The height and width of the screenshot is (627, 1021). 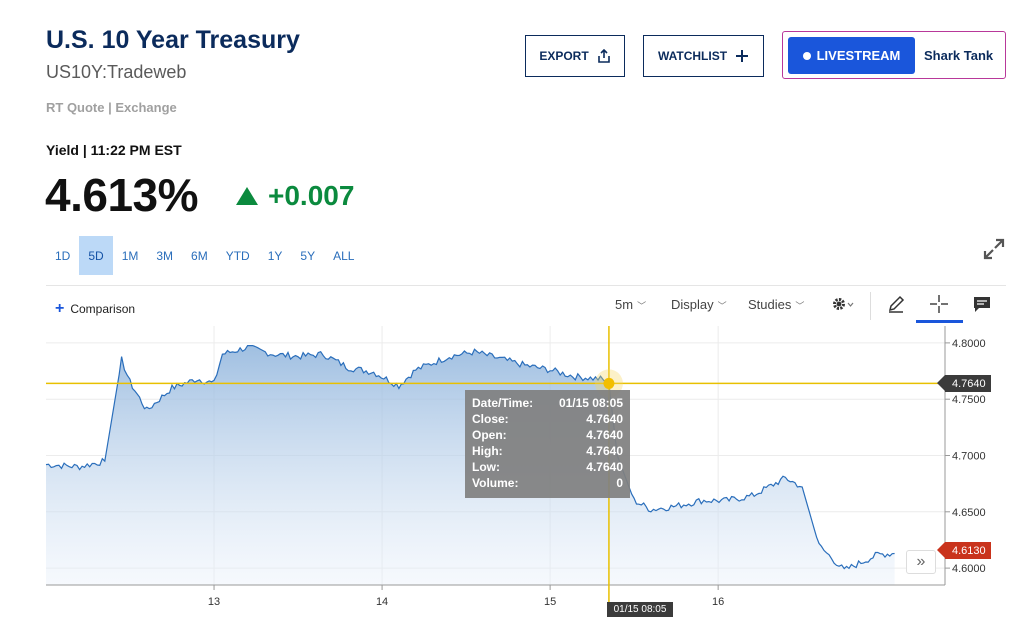 I want to click on pencil-icon, so click(x=896, y=304).